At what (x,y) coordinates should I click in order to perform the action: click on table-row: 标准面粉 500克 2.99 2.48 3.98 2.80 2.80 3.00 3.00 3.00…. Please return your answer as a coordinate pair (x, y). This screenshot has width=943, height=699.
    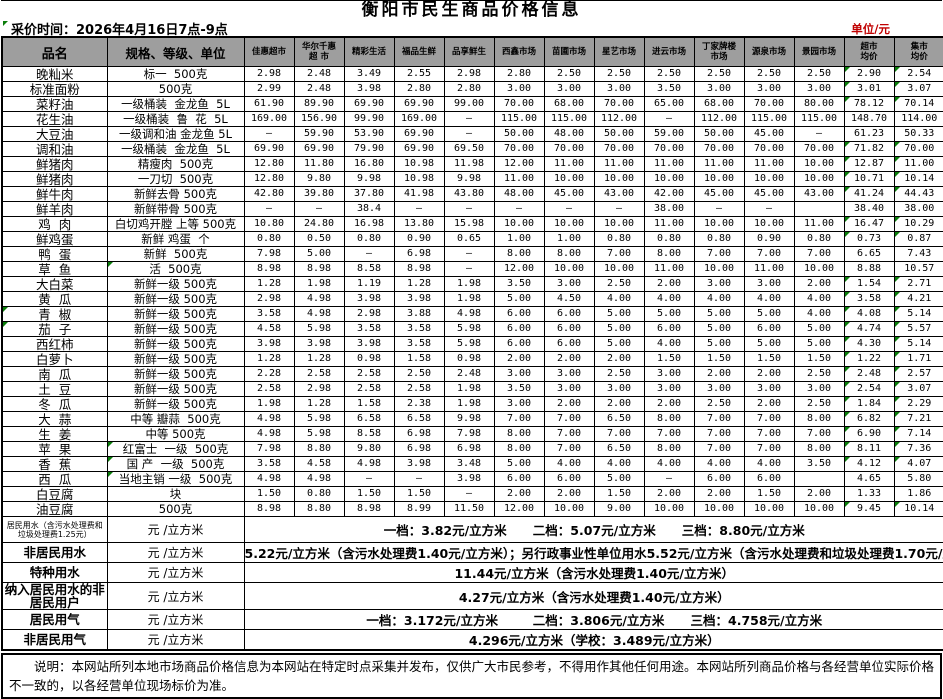
    Looking at the image, I should click on (472, 89).